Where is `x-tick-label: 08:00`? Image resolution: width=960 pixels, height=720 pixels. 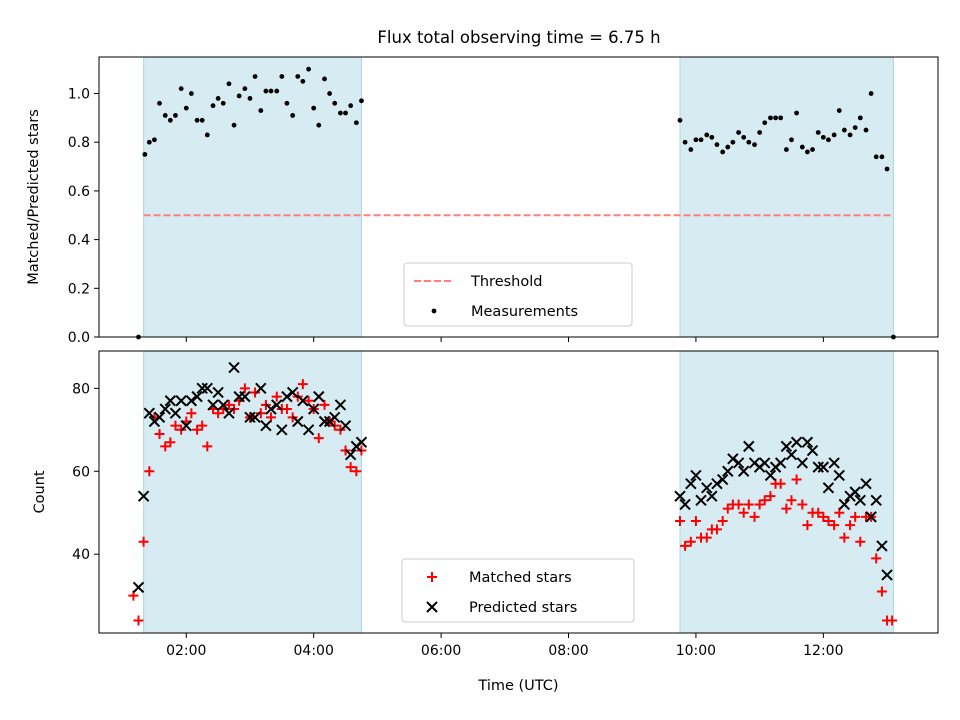 x-tick-label: 08:00 is located at coordinates (568, 651).